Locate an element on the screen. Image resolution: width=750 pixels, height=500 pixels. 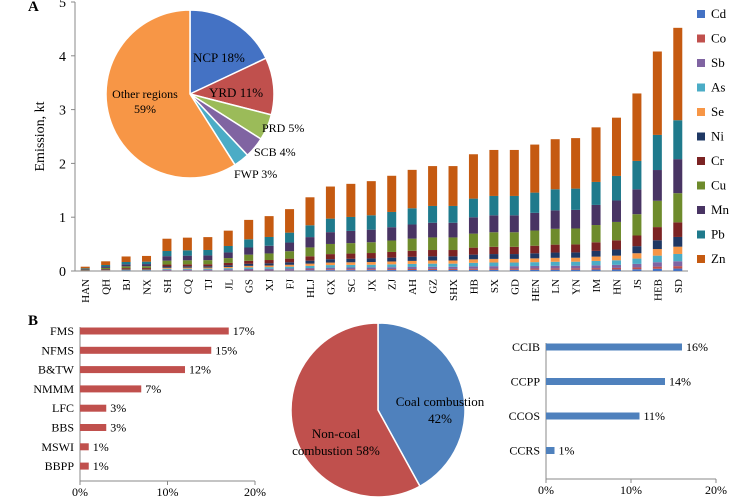
category-label: NMMM is located at coordinates (53, 389).